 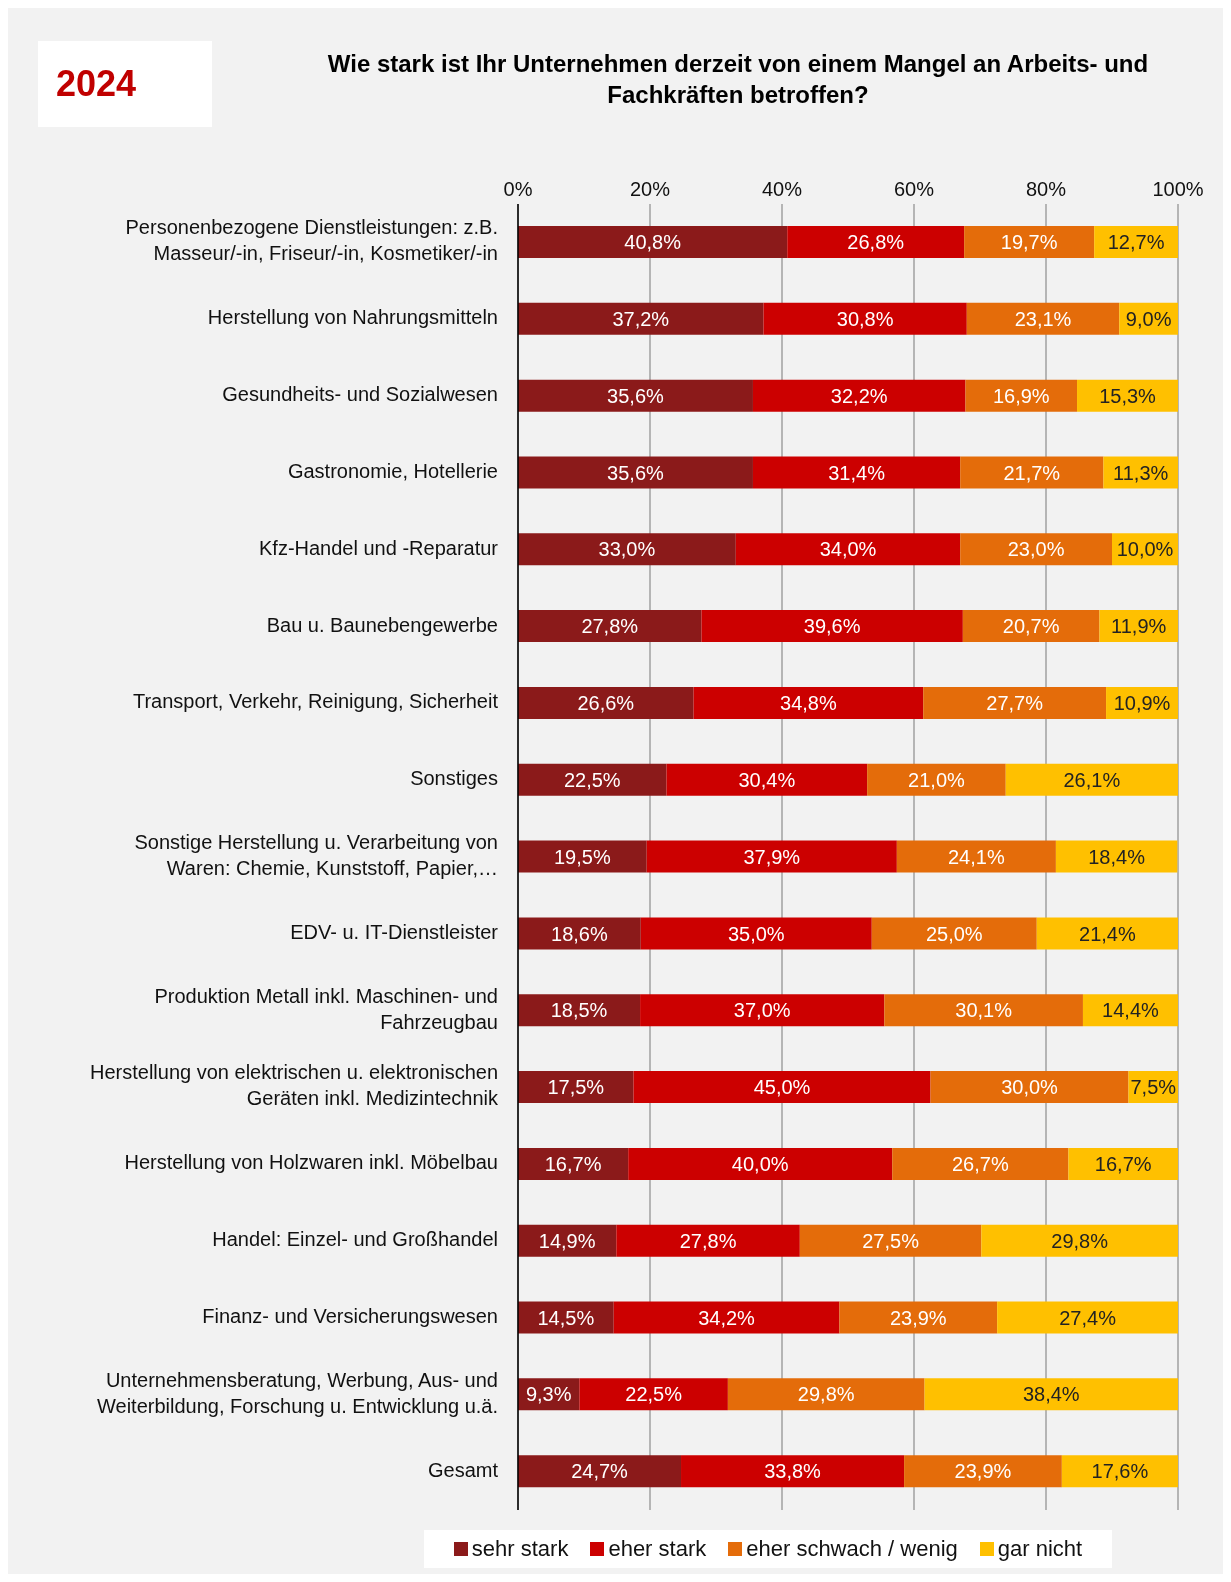 What do you see at coordinates (1141, 472) in the screenshot?
I see `data-label: 11,3%` at bounding box center [1141, 472].